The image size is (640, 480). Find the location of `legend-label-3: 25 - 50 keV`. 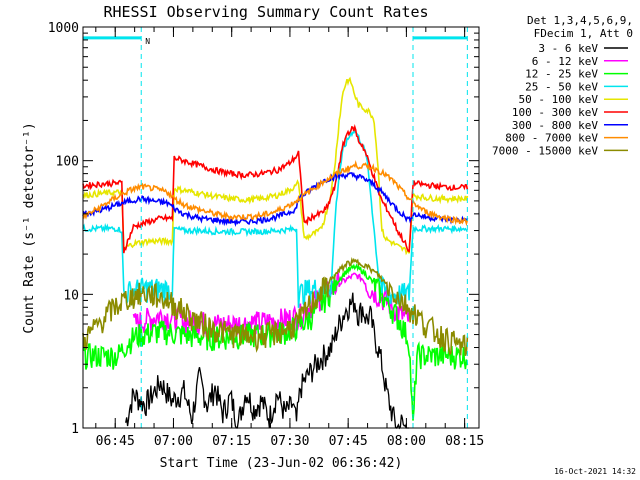

legend-label-3: 25 - 50 keV is located at coordinates (561, 86).